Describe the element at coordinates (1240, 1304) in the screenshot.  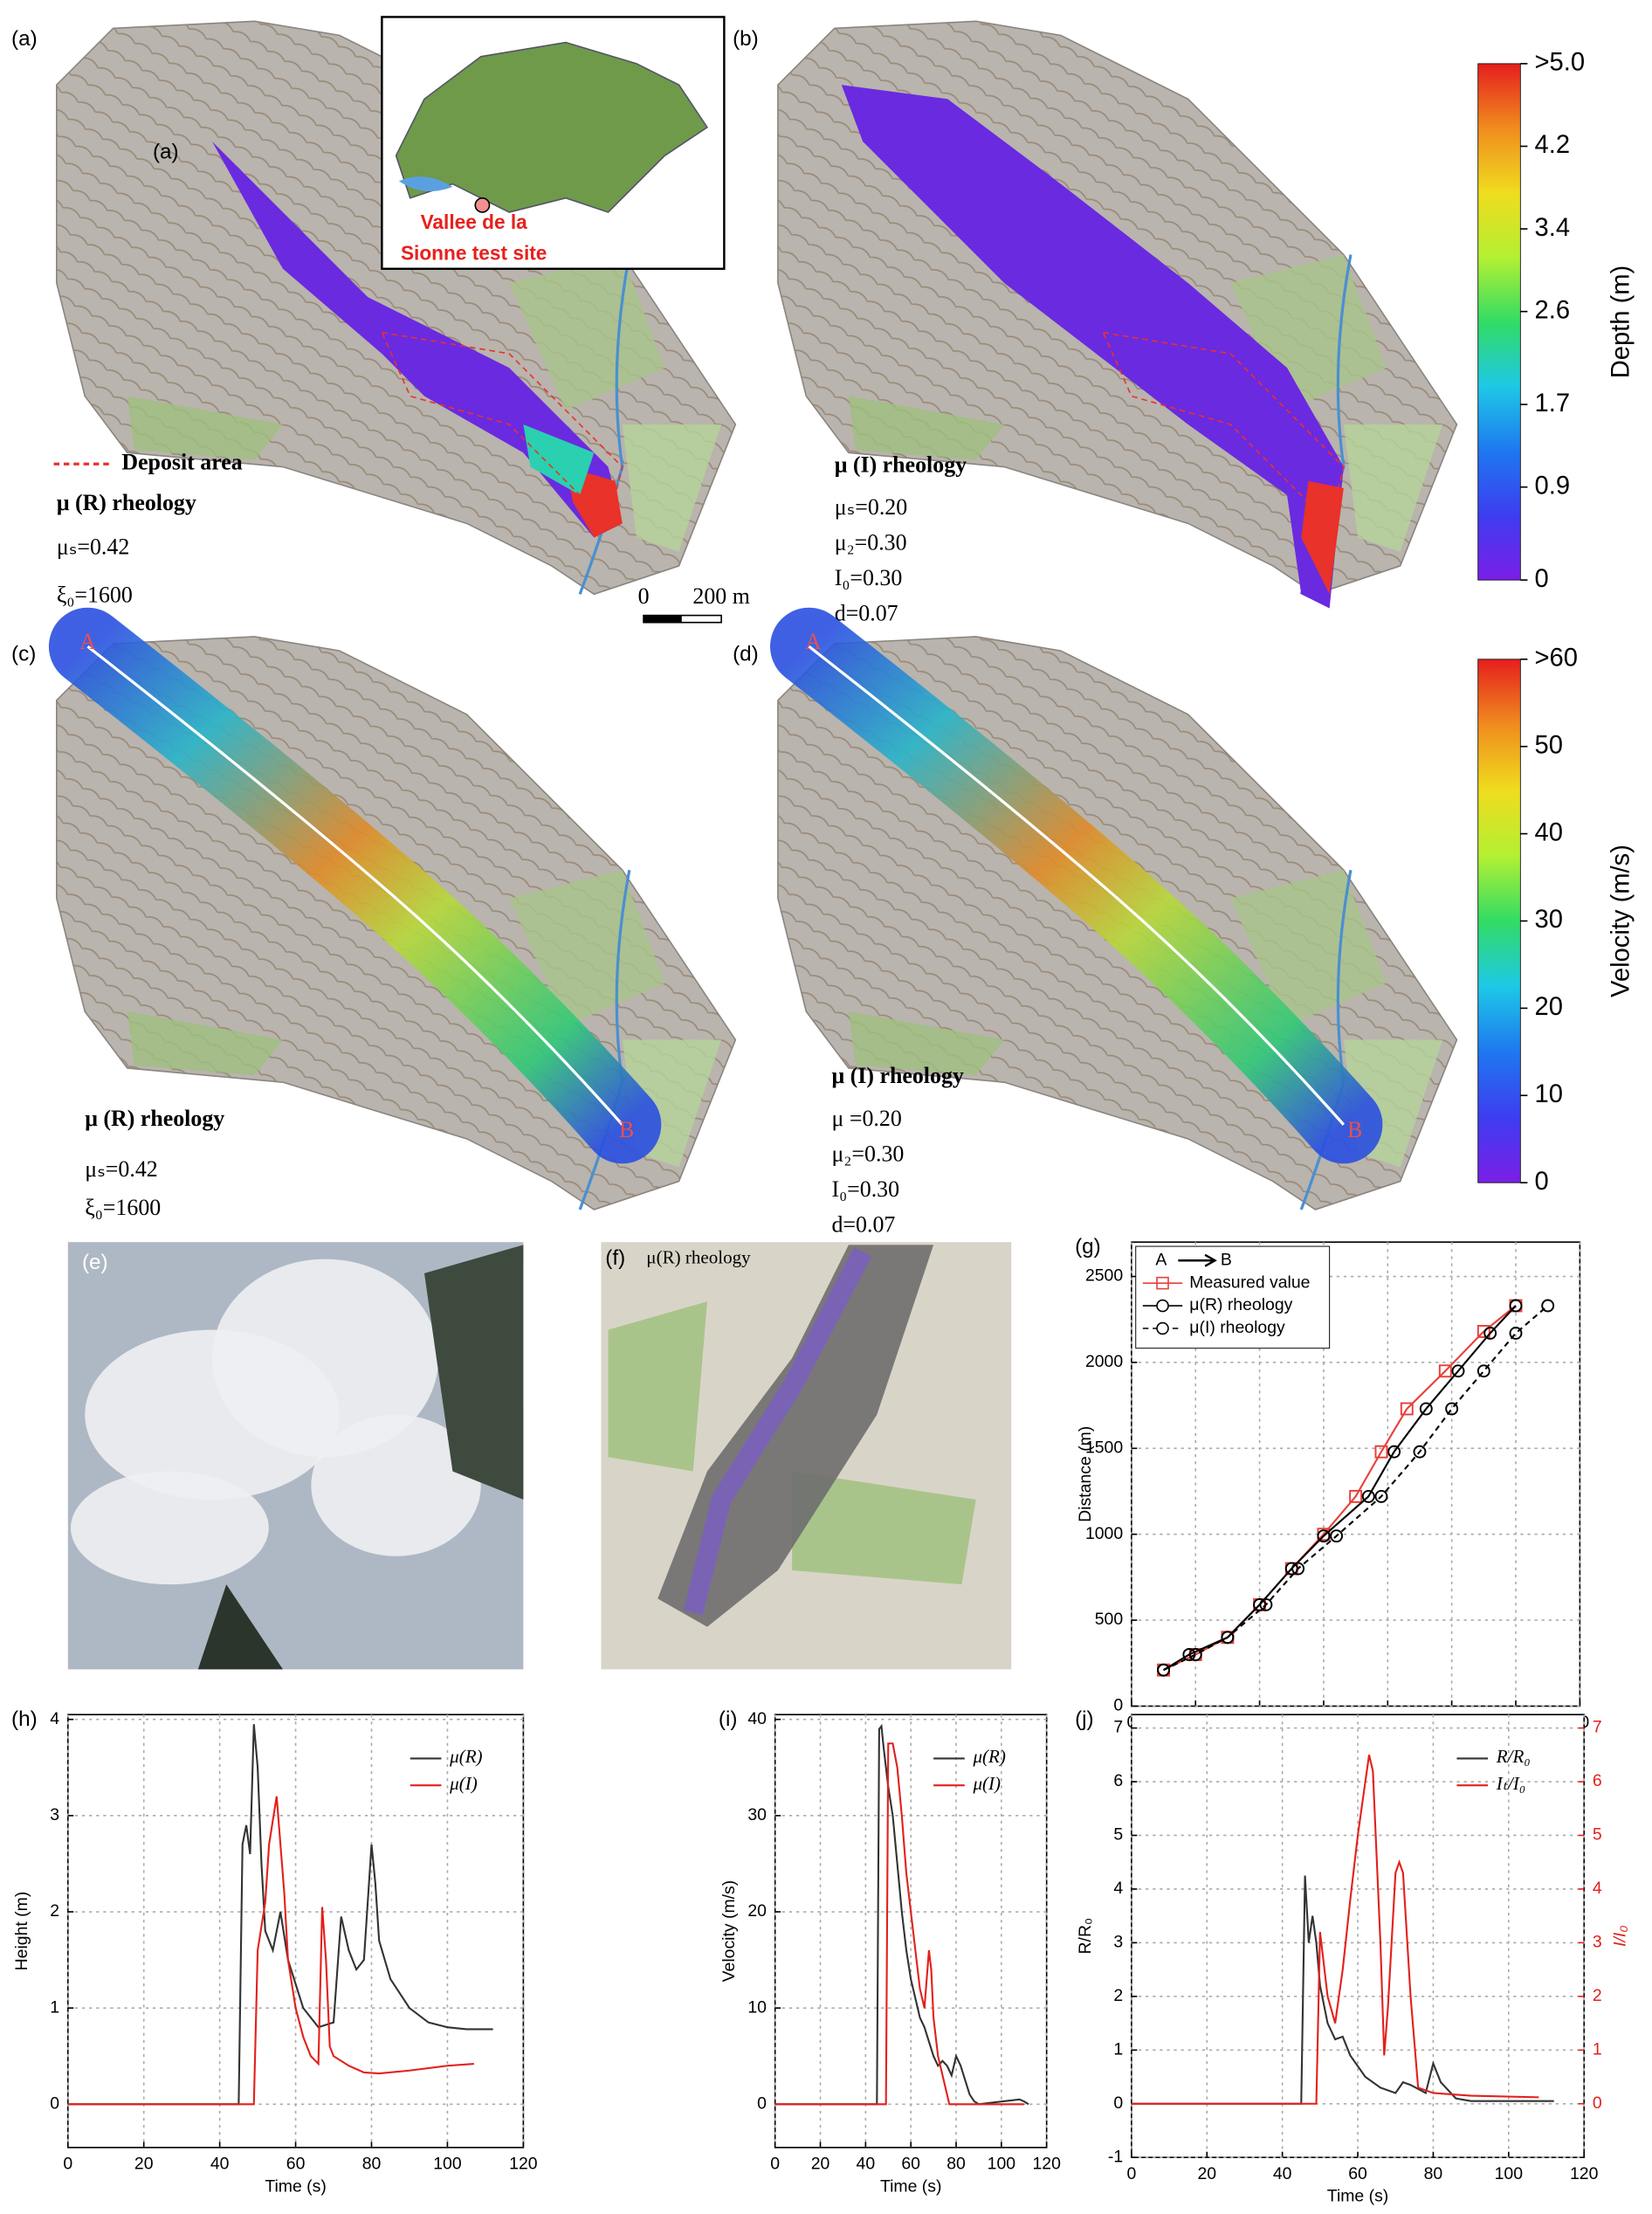
I see `legend-label: μ(R) rheology` at that location.